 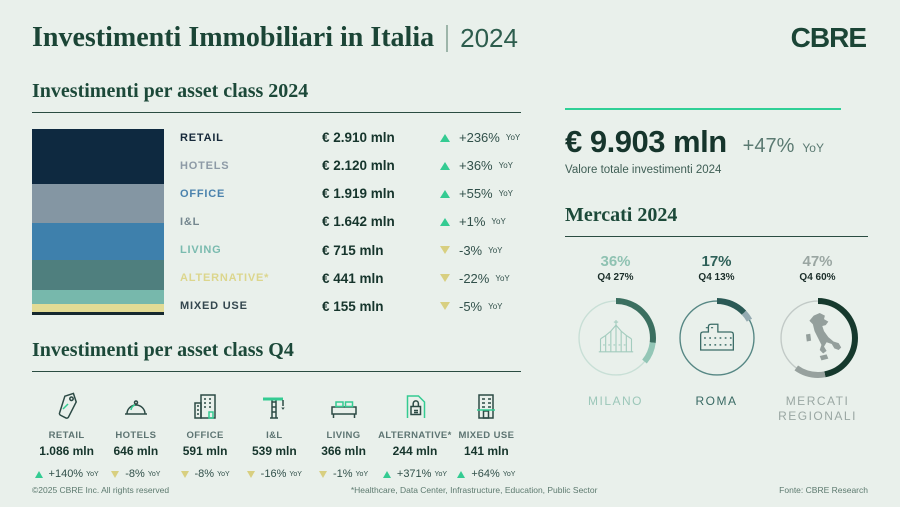 I want to click on asset-value: € 2.120 mln, so click(x=358, y=166).